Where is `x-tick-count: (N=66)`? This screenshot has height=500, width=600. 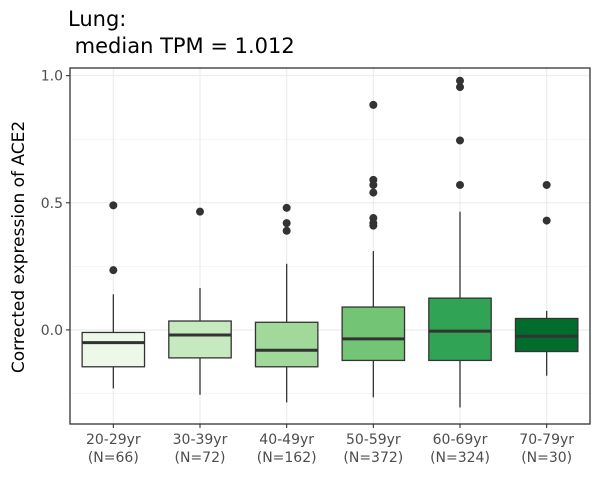 x-tick-count: (N=66) is located at coordinates (113, 458).